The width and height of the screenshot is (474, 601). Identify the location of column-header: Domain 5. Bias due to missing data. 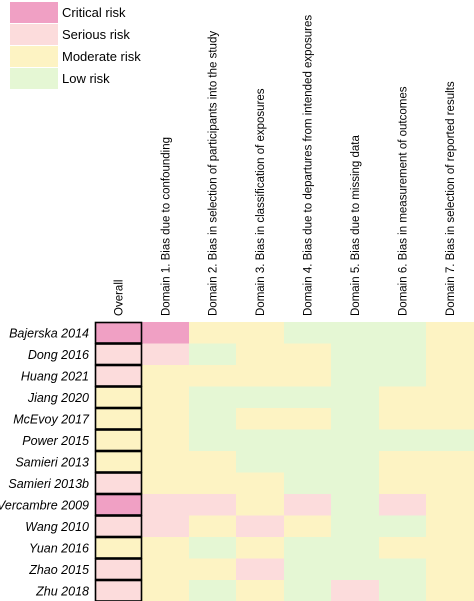
(356, 225).